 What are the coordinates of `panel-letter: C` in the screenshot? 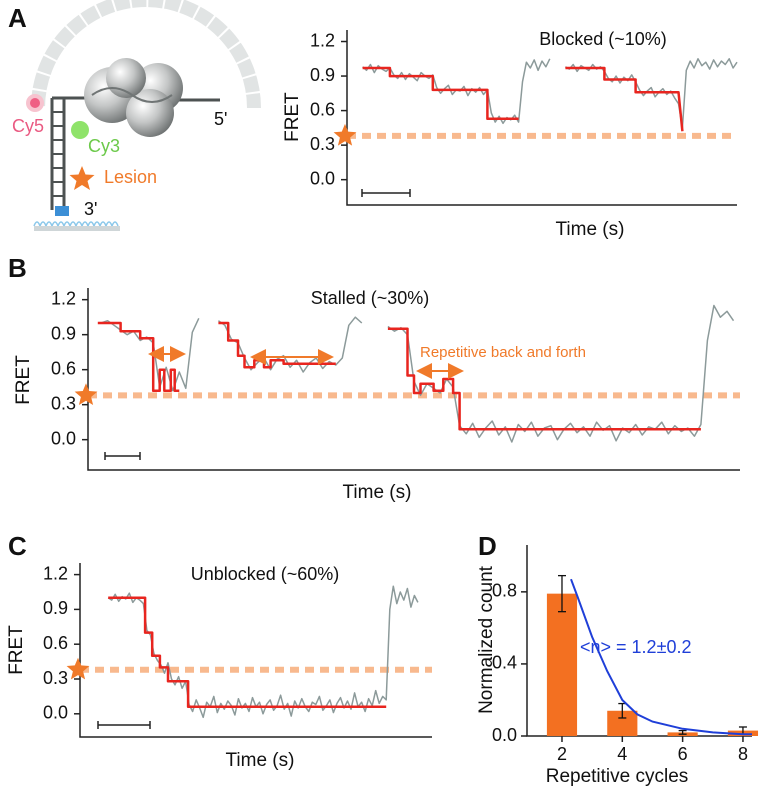 It's located at (17, 546).